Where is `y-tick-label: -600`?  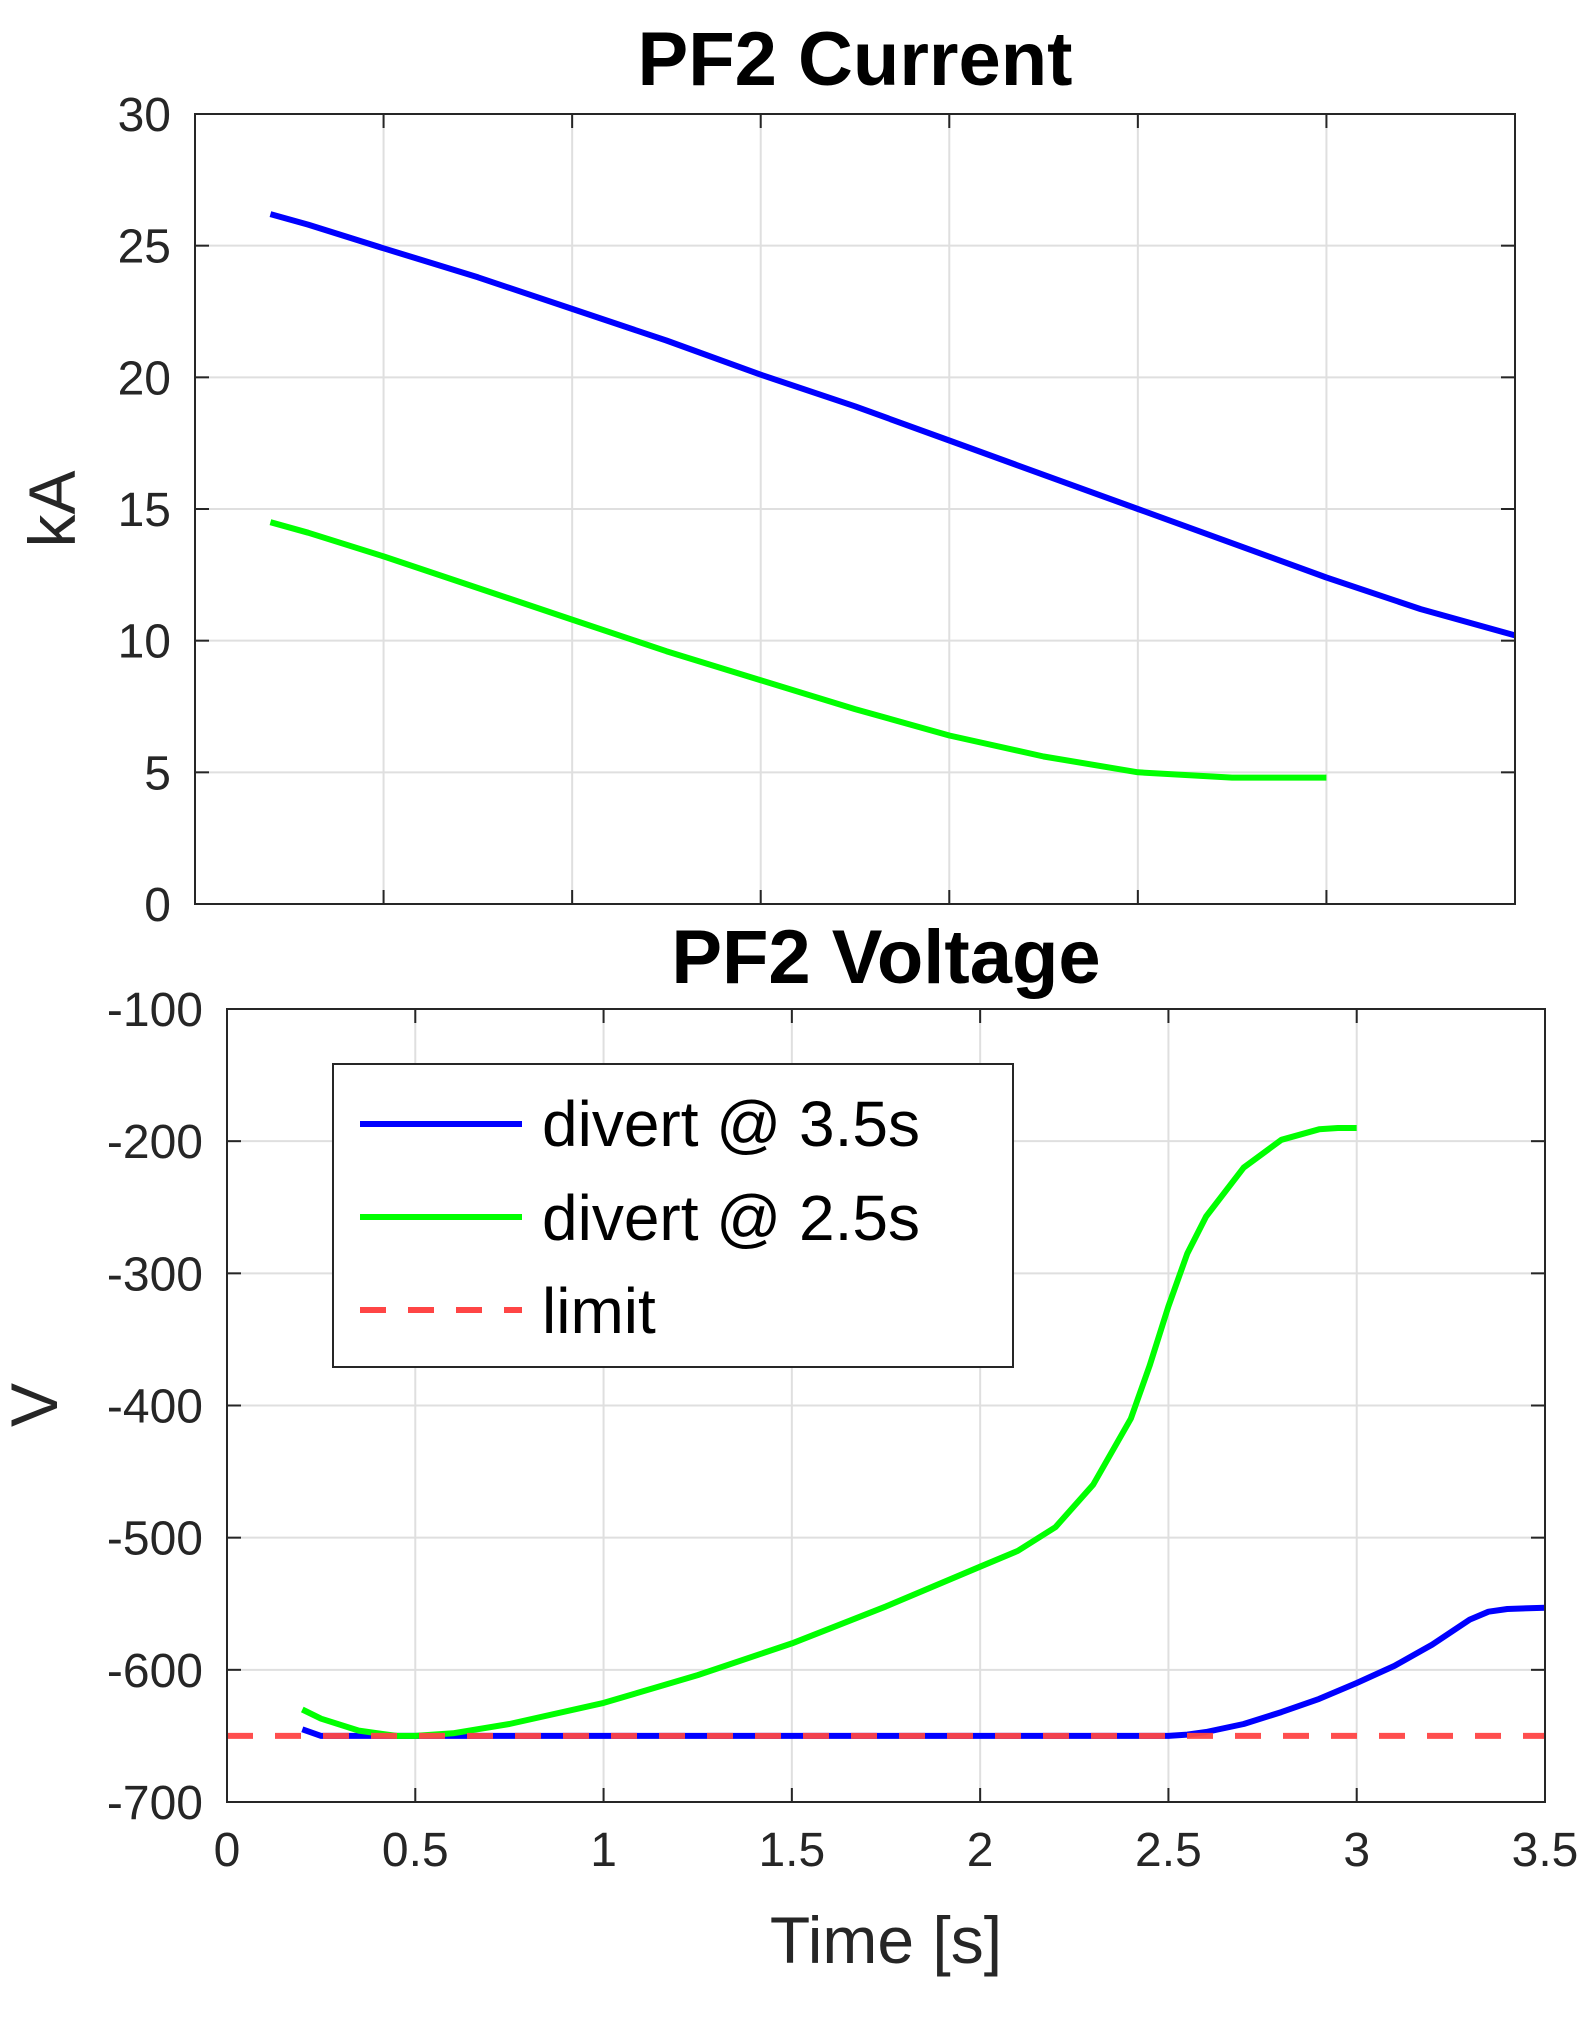
y-tick-label: -600 is located at coordinates (155, 1671).